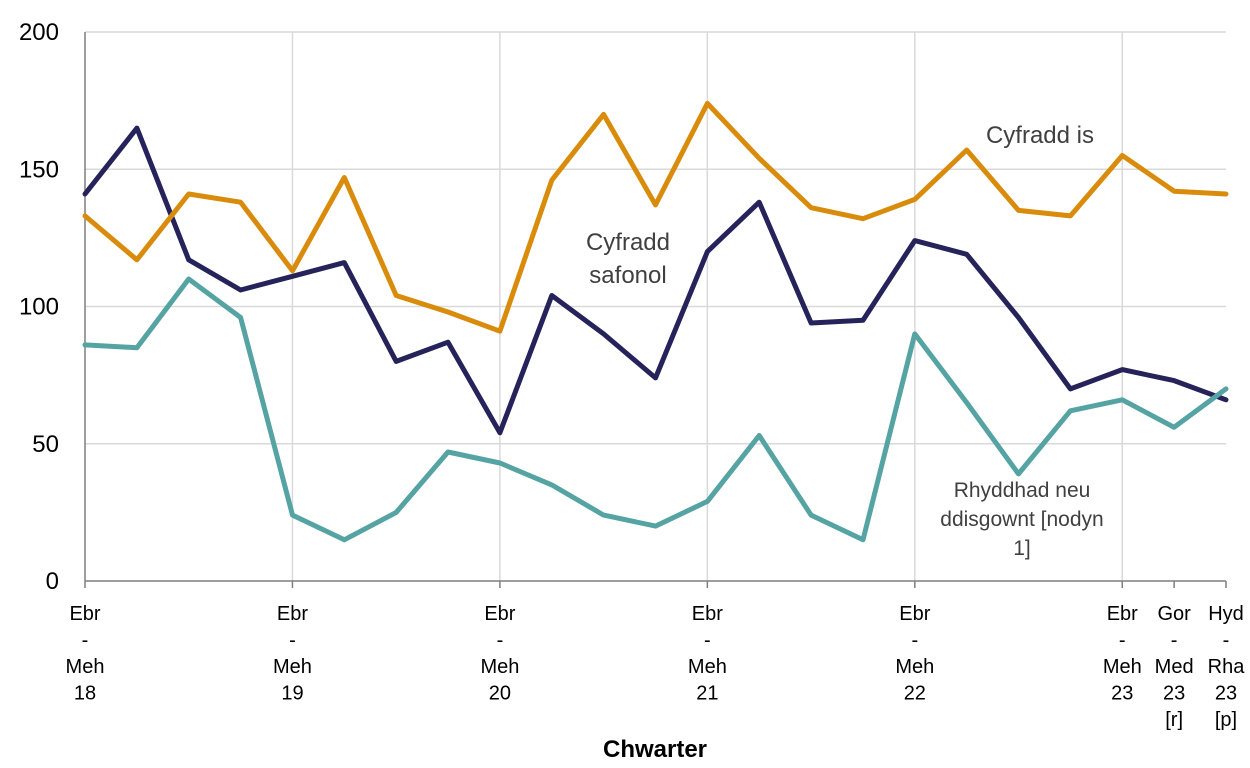 This screenshot has width=1250, height=768. What do you see at coordinates (1040, 135) in the screenshot?
I see `series-label-cyfradd-is: Cyfradd is` at bounding box center [1040, 135].